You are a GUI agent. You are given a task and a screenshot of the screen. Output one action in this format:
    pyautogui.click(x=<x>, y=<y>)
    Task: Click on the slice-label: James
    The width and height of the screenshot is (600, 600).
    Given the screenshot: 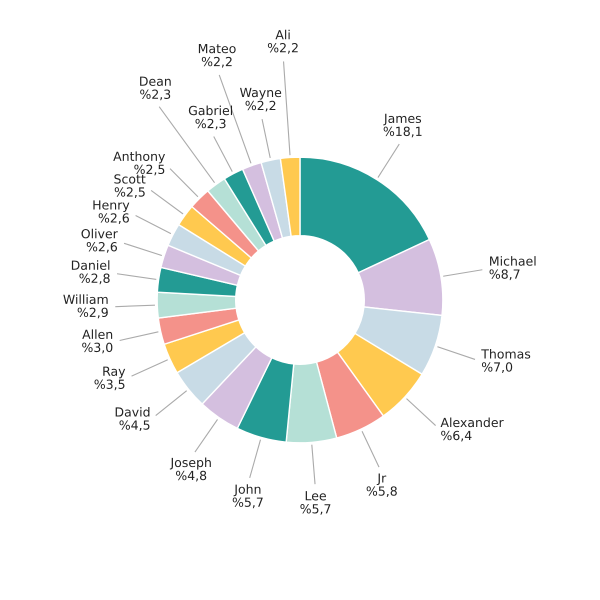 What is the action you would take?
    pyautogui.click(x=402, y=120)
    